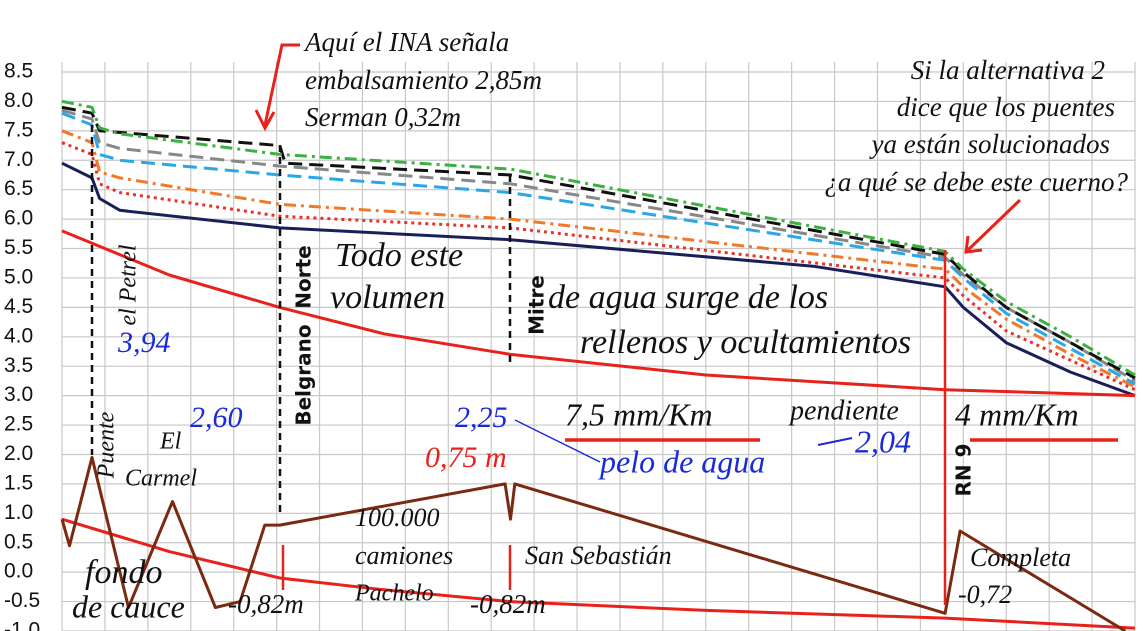  What do you see at coordinates (989, 144) in the screenshot?
I see `annotation: ya están solucionados` at bounding box center [989, 144].